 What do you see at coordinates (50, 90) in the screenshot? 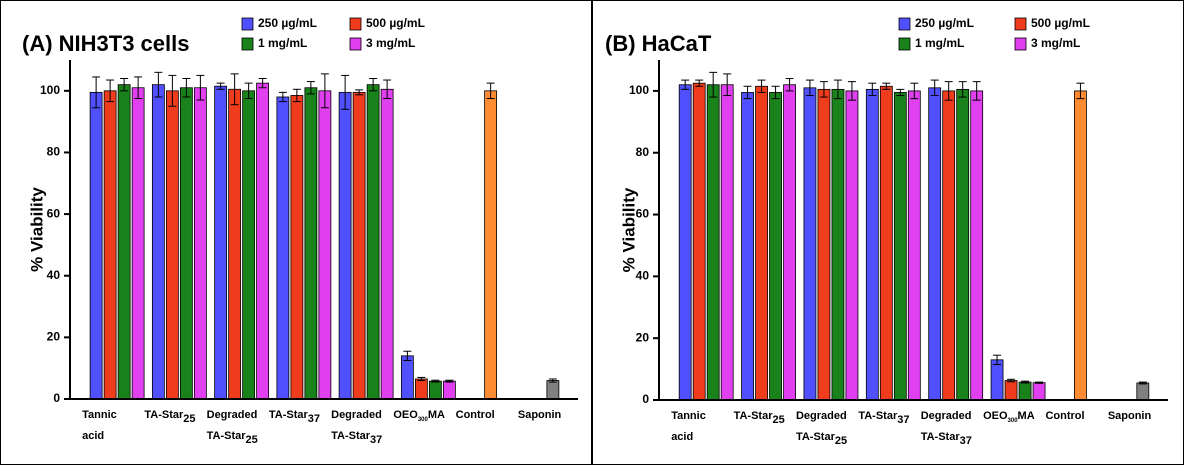
I see `y-tick-label: 100` at bounding box center [50, 90].